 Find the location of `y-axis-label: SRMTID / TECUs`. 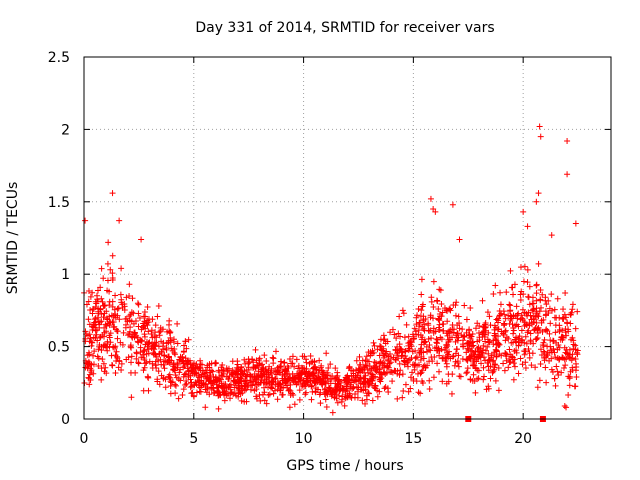

y-axis-label: SRMTID / TECUs is located at coordinates (13, 238).